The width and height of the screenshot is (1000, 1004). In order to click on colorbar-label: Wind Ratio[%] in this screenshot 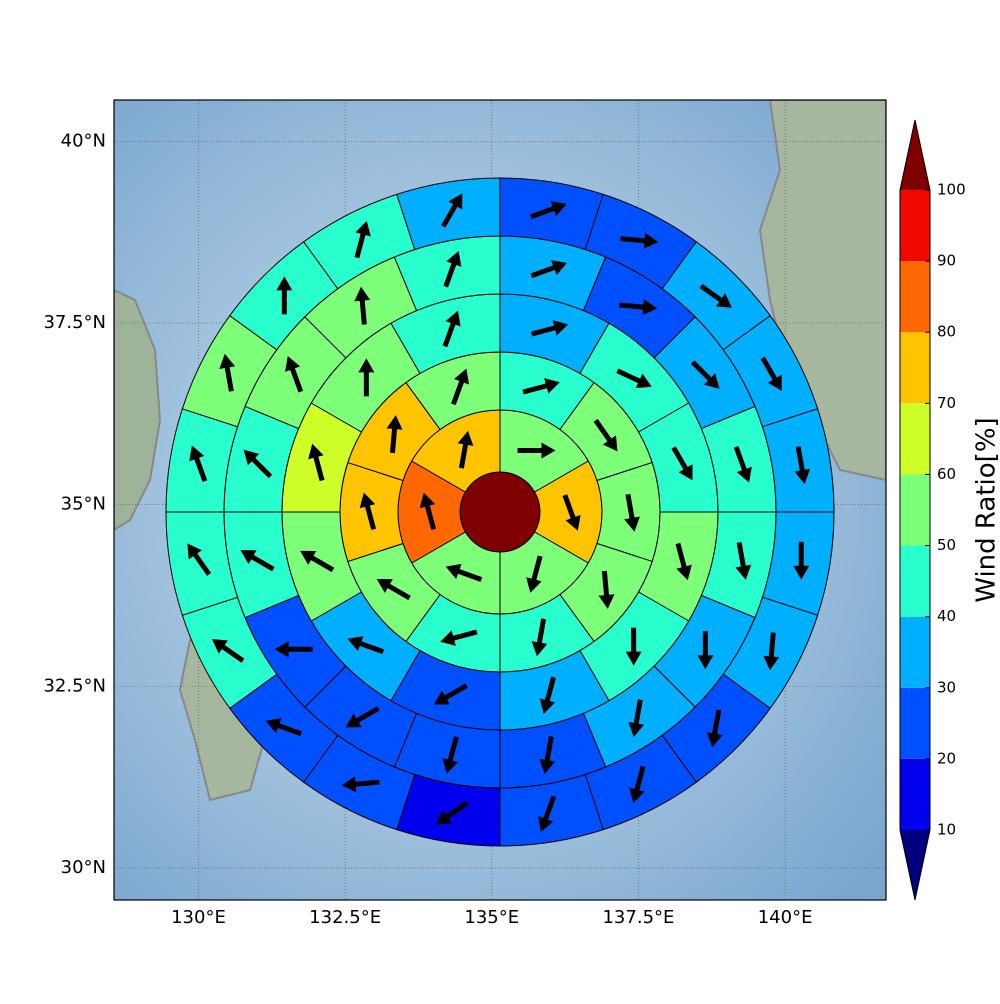, I will do `click(986, 509)`.